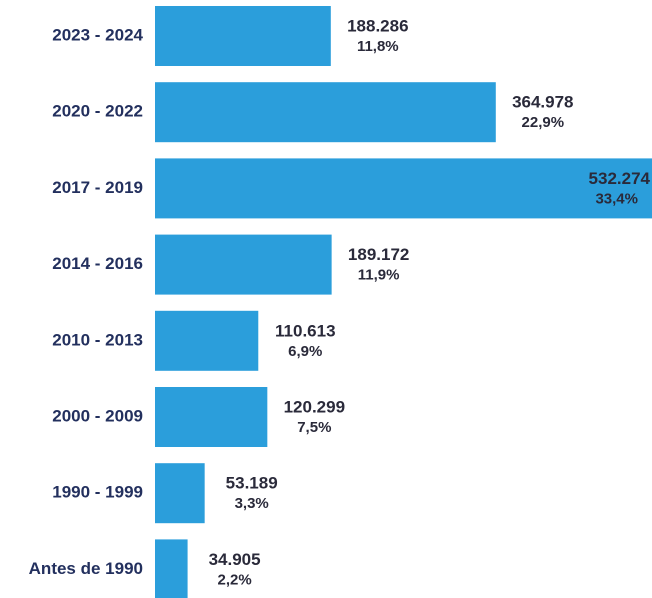  What do you see at coordinates (97, 187) in the screenshot?
I see `category-label: 2017 - 2019` at bounding box center [97, 187].